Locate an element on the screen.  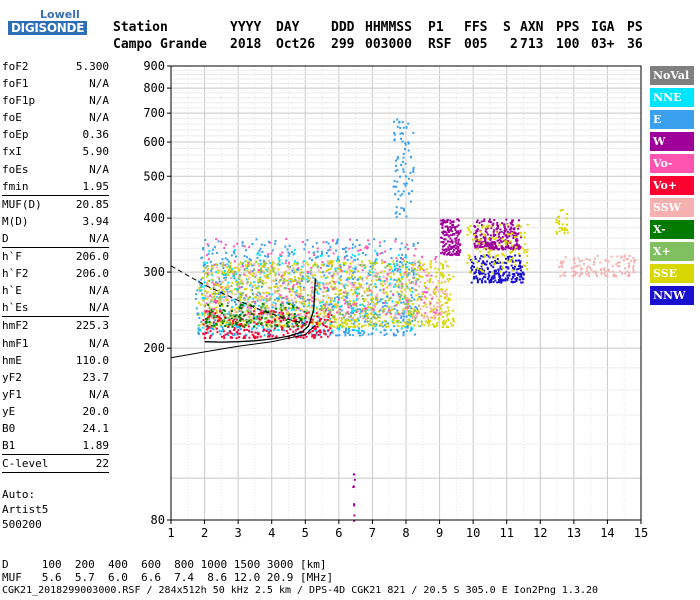
header-row2-cell: 299 is located at coordinates (343, 44).